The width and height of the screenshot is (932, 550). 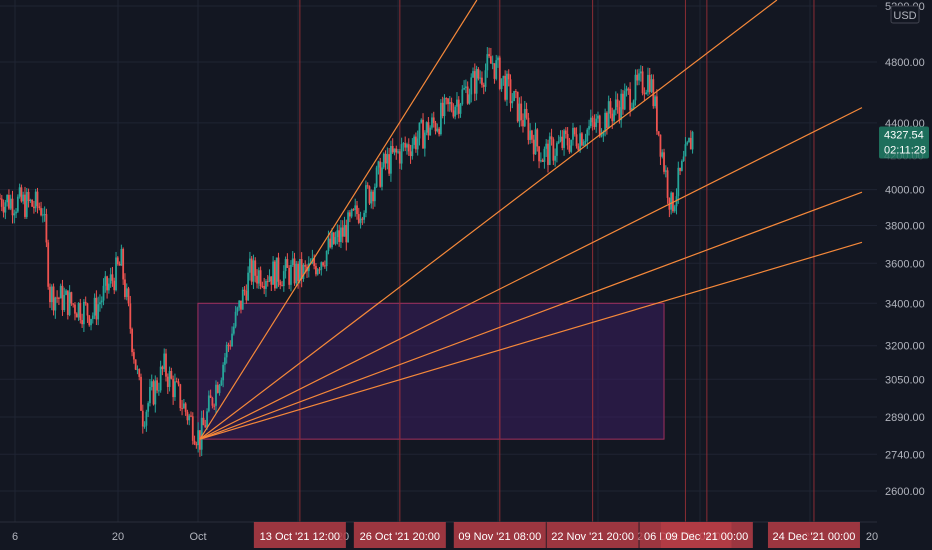 I want to click on current-price-value: 4327.54, so click(x=904, y=136).